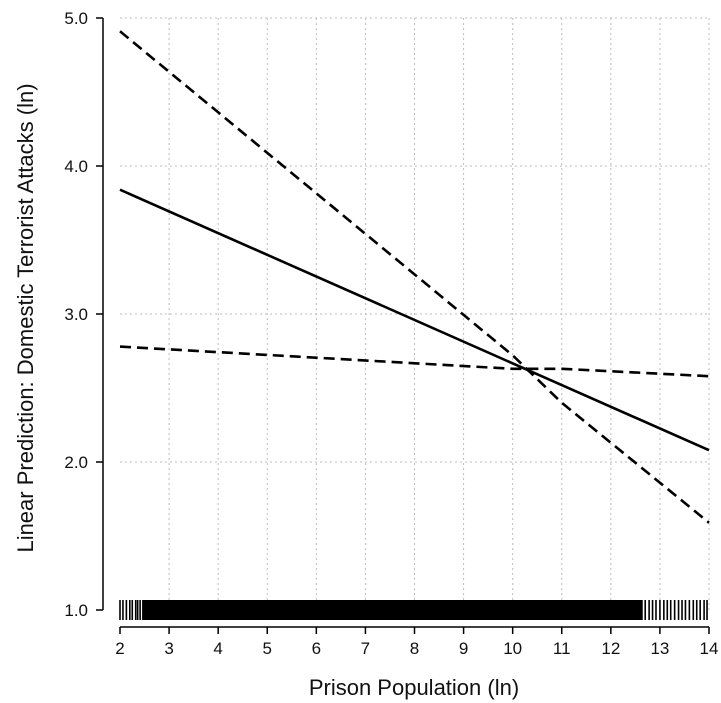 Image resolution: width=721 pixels, height=703 pixels. What do you see at coordinates (168, 648) in the screenshot?
I see `x-tick-label: 3` at bounding box center [168, 648].